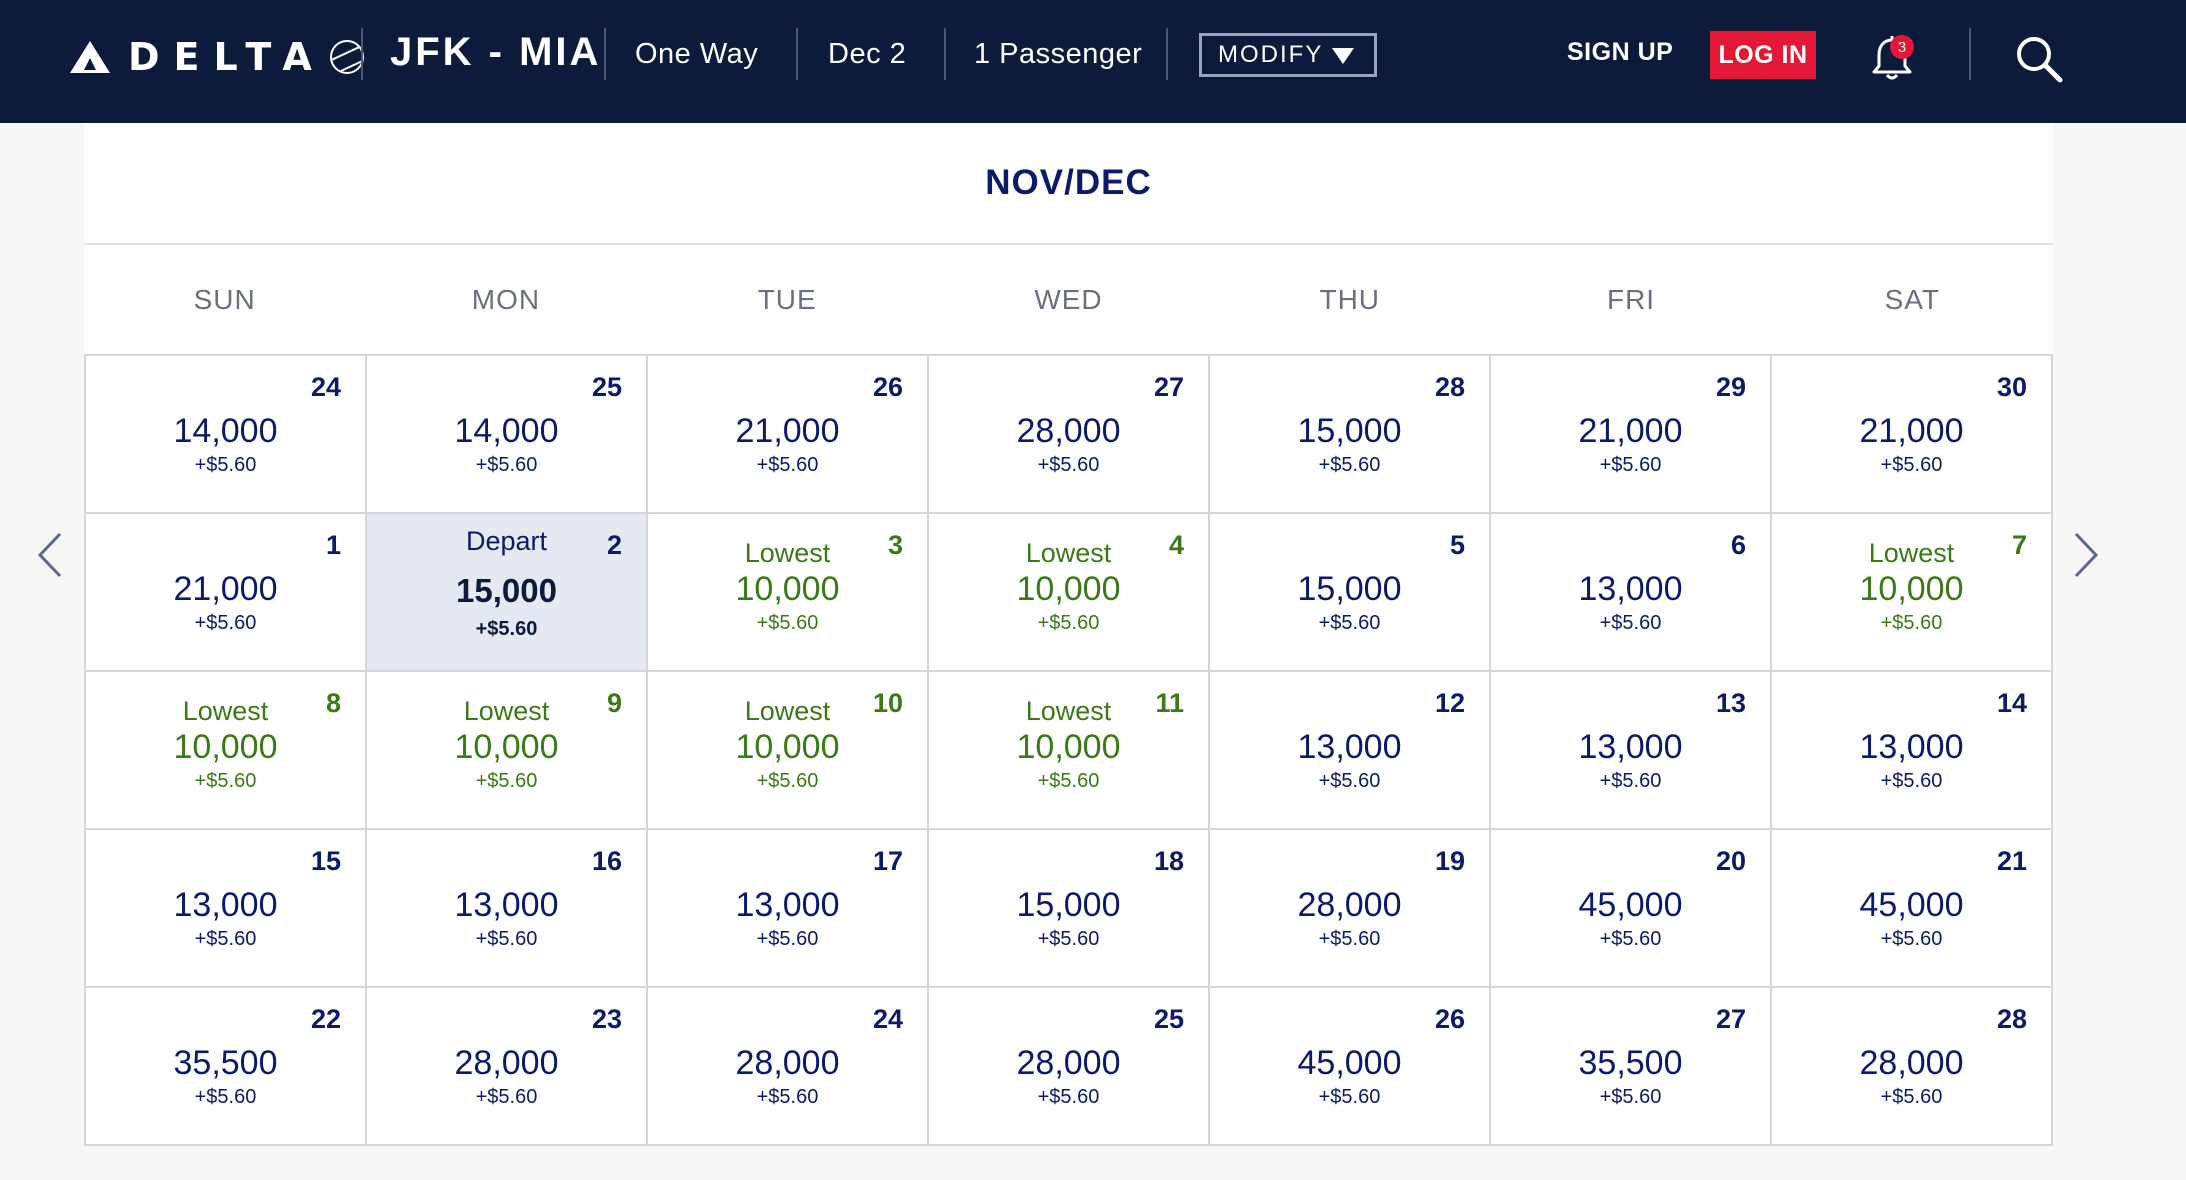 The height and width of the screenshot is (1180, 2186). What do you see at coordinates (1449, 387) in the screenshot?
I see `day-number: 28` at bounding box center [1449, 387].